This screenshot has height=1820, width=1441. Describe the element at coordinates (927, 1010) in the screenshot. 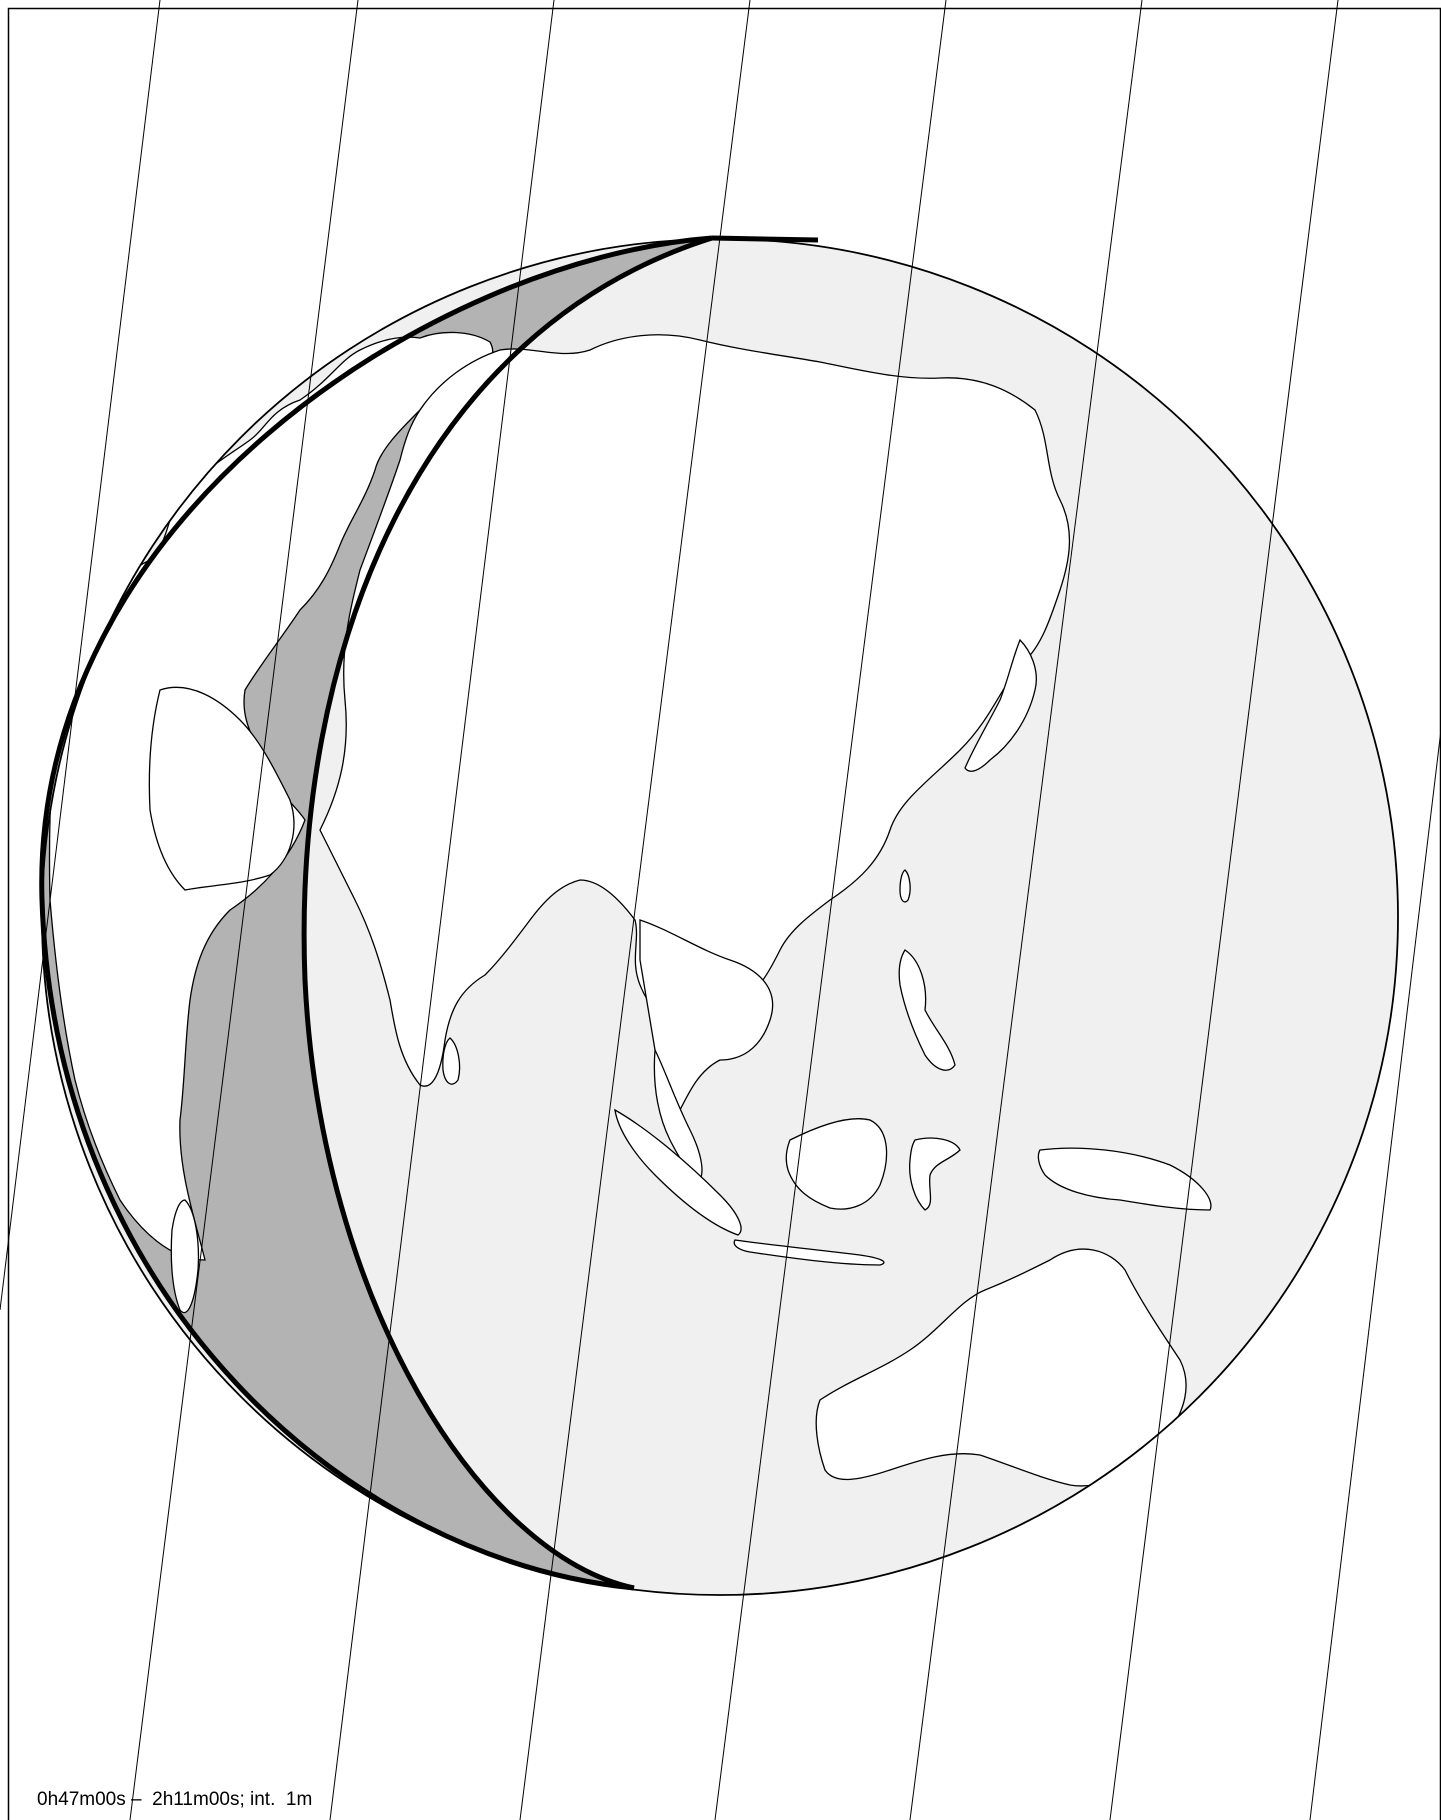

I see `landmass-philippines` at that location.